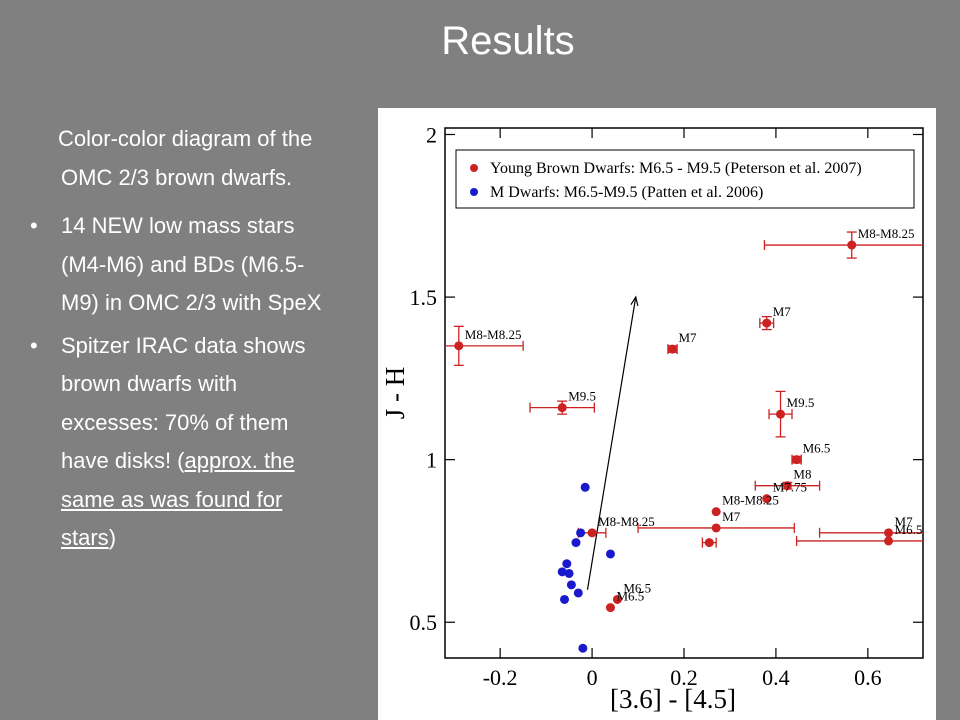 Image resolution: width=960 pixels, height=720 pixels. What do you see at coordinates (395, 393) in the screenshot?
I see `y-axis-label: J - H` at bounding box center [395, 393].